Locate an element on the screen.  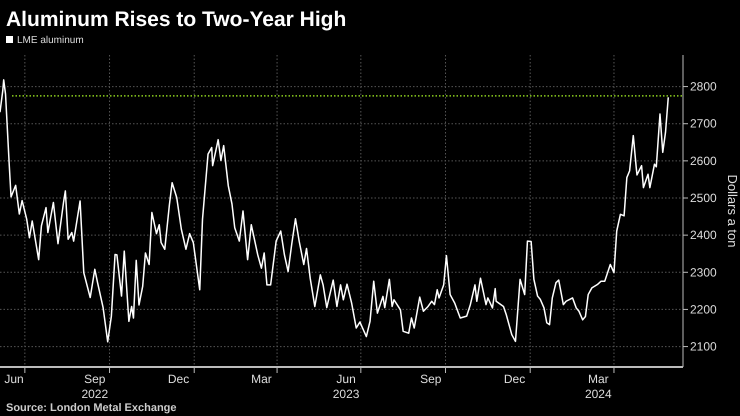
legend-label: LME aluminum is located at coordinates (50, 40).